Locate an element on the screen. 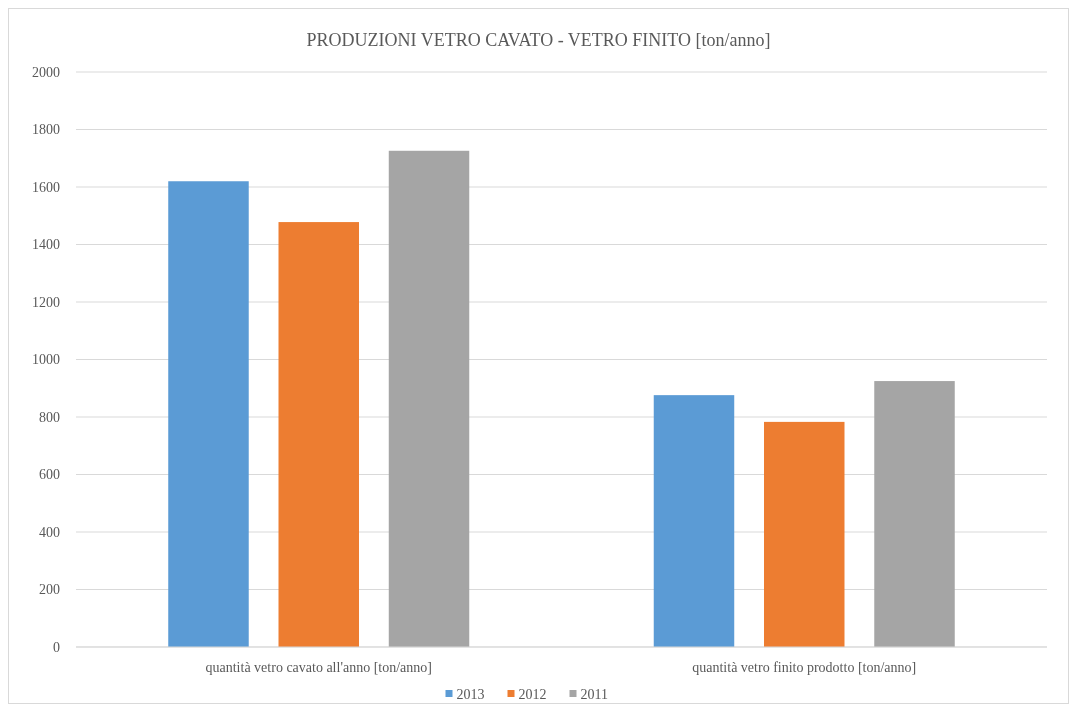  legend-label: 2012 is located at coordinates (532, 694).